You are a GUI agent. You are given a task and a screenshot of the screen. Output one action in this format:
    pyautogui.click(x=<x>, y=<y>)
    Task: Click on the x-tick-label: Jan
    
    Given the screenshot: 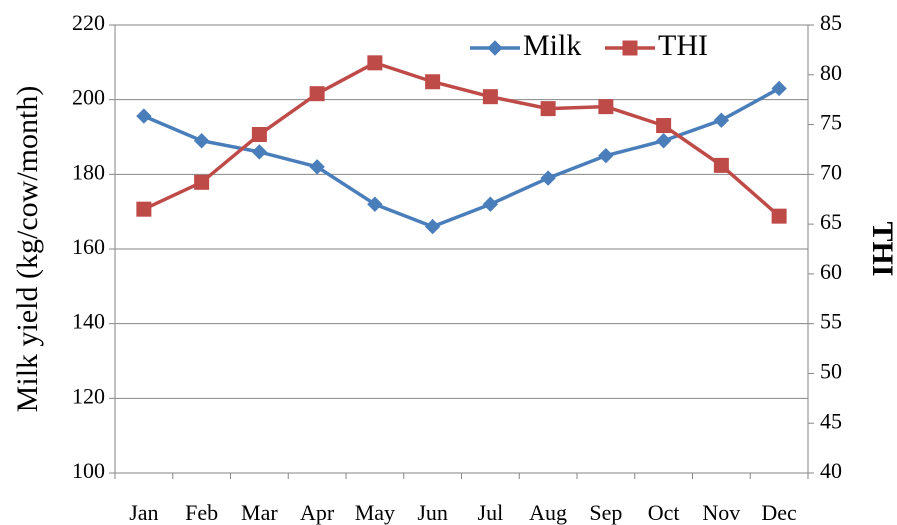 What is the action you would take?
    pyautogui.click(x=143, y=512)
    